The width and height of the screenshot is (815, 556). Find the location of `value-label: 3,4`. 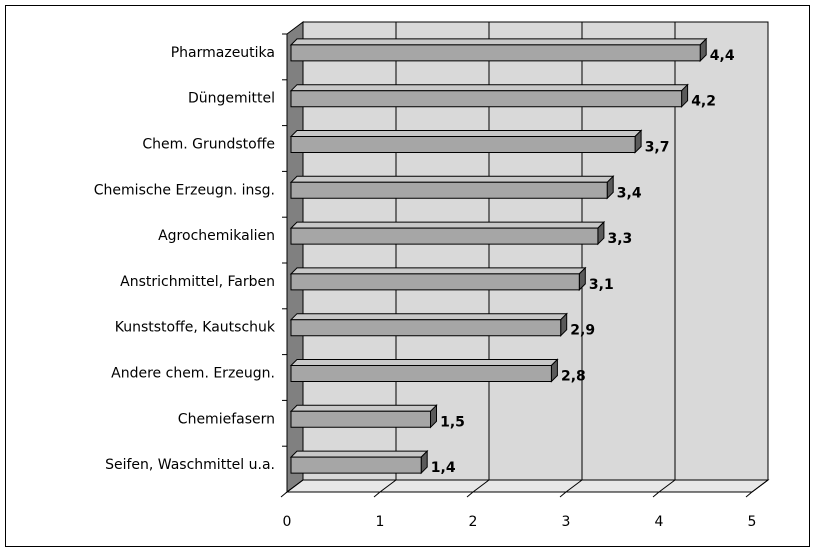

value-label: 3,4 is located at coordinates (629, 193).